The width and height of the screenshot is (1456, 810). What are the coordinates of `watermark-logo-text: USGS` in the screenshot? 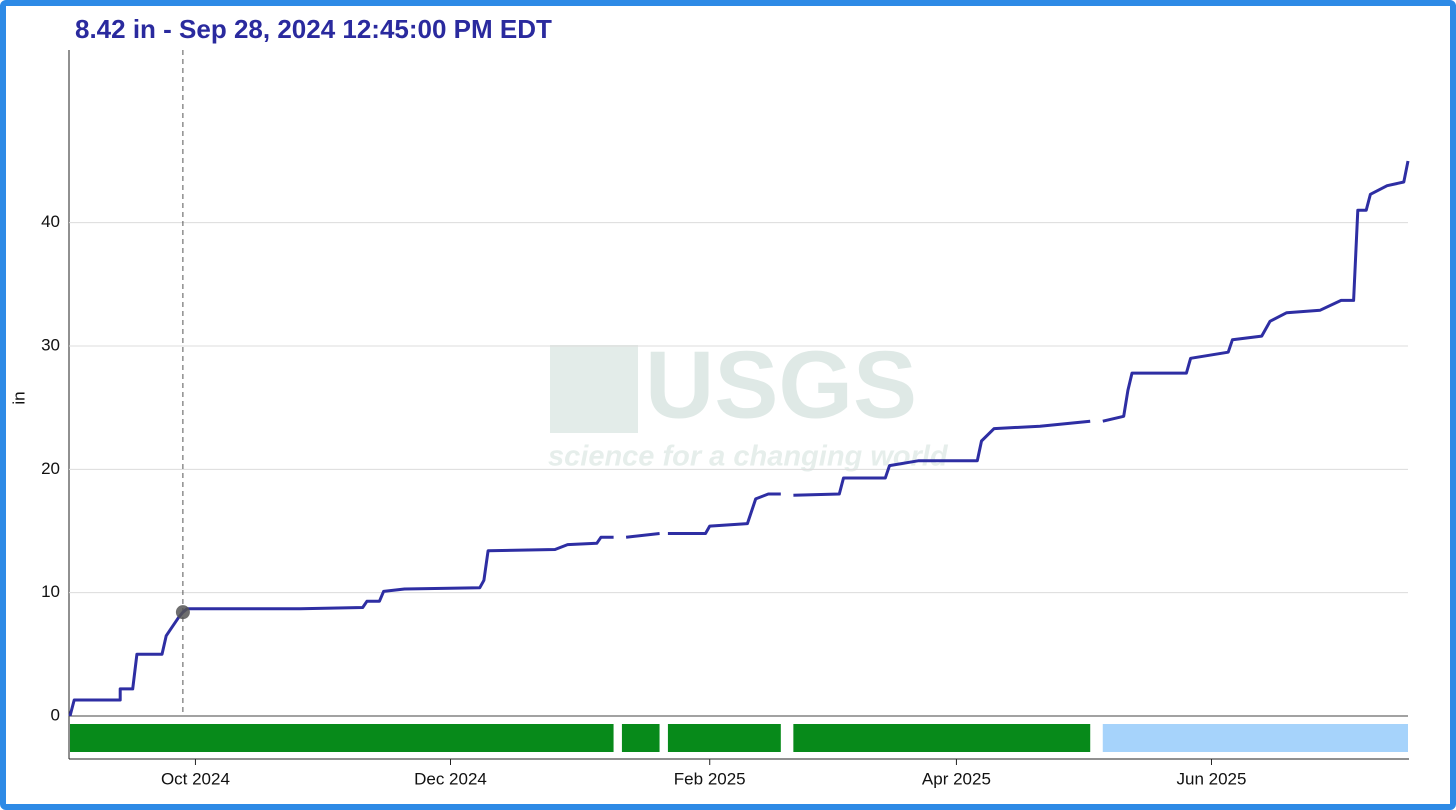 It's located at (781, 384).